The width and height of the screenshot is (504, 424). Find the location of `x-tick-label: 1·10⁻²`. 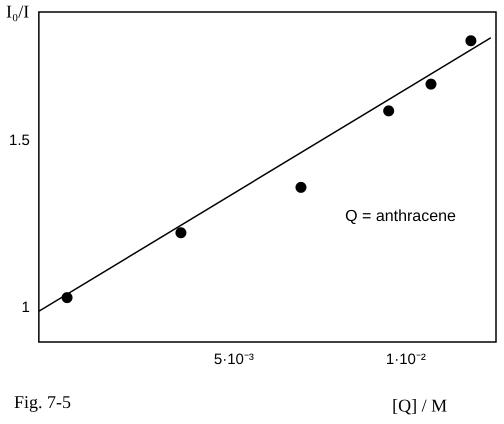

x-tick-label: 1·10⁻² is located at coordinates (406, 359).